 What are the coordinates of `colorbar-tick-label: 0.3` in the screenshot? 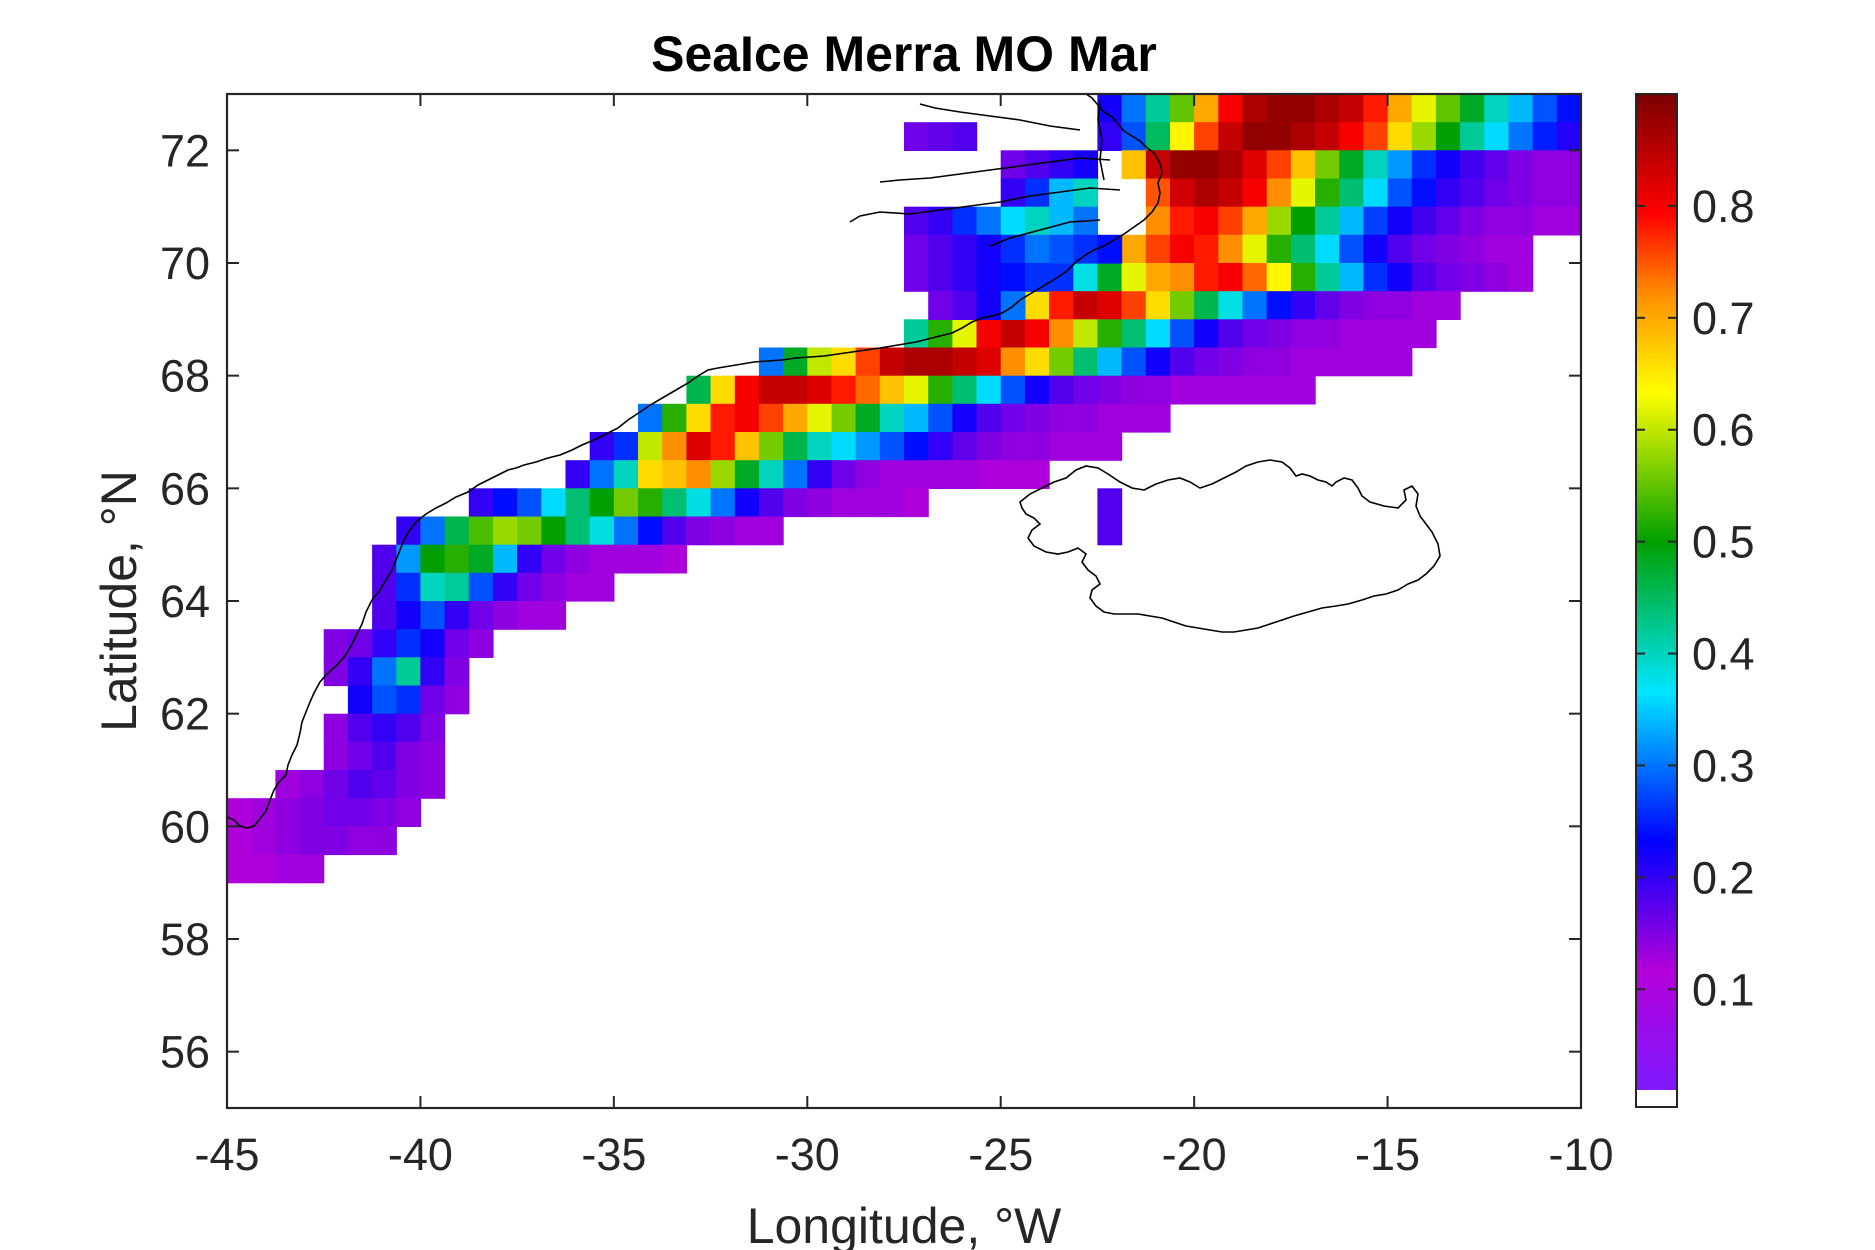 It's located at (1723, 765).